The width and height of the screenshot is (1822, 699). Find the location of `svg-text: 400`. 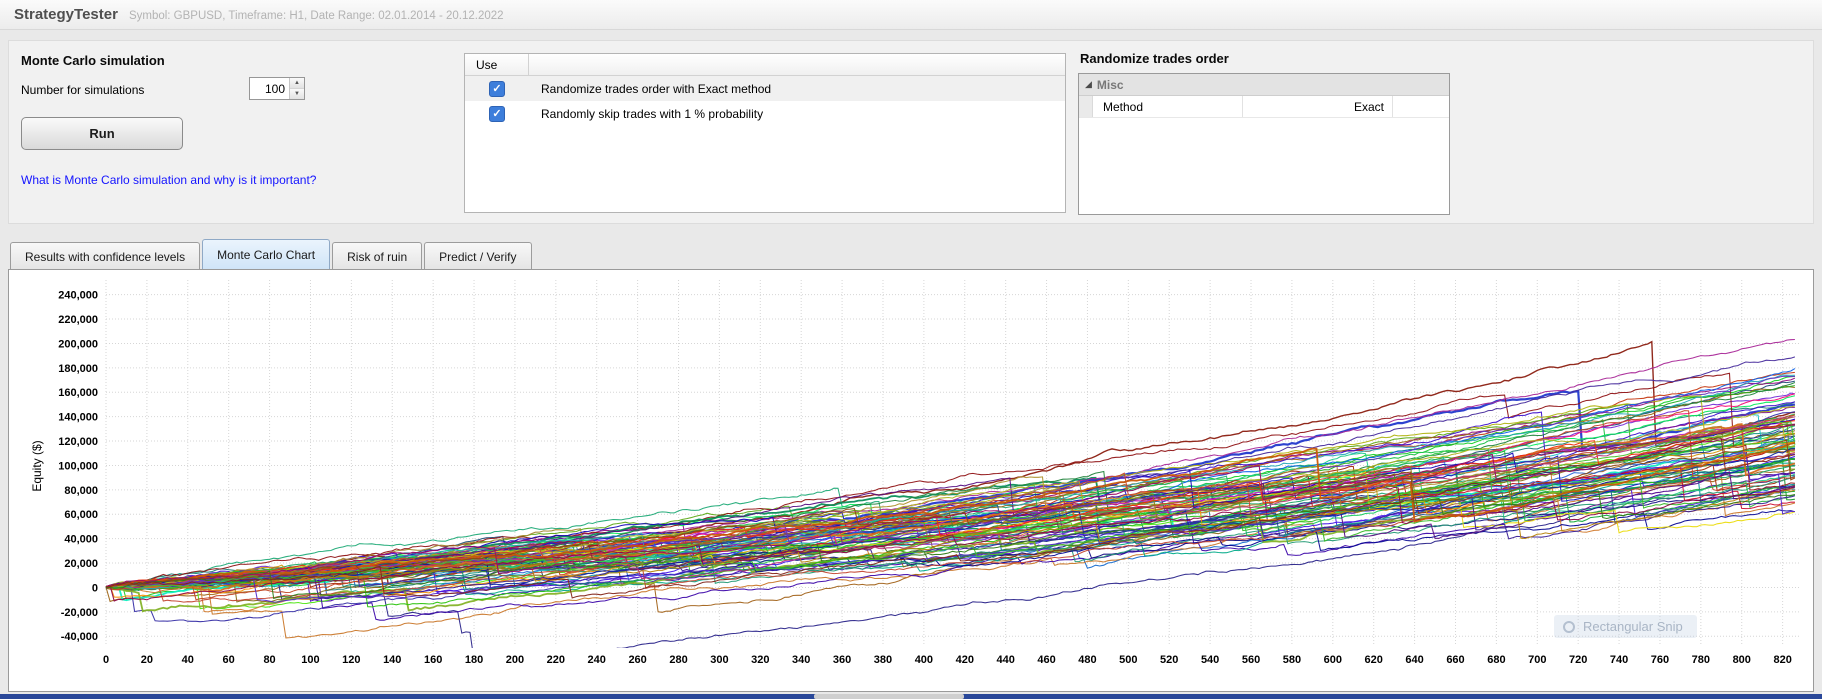

svg-text: 400 is located at coordinates (924, 660).